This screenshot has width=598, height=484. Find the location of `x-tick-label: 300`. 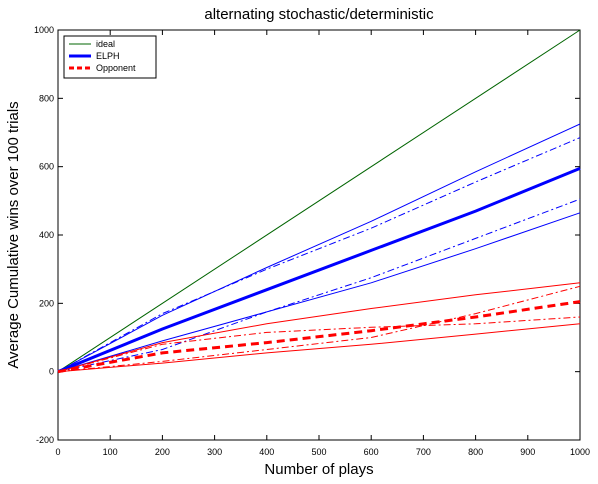

x-tick-label: 300 is located at coordinates (214, 452).